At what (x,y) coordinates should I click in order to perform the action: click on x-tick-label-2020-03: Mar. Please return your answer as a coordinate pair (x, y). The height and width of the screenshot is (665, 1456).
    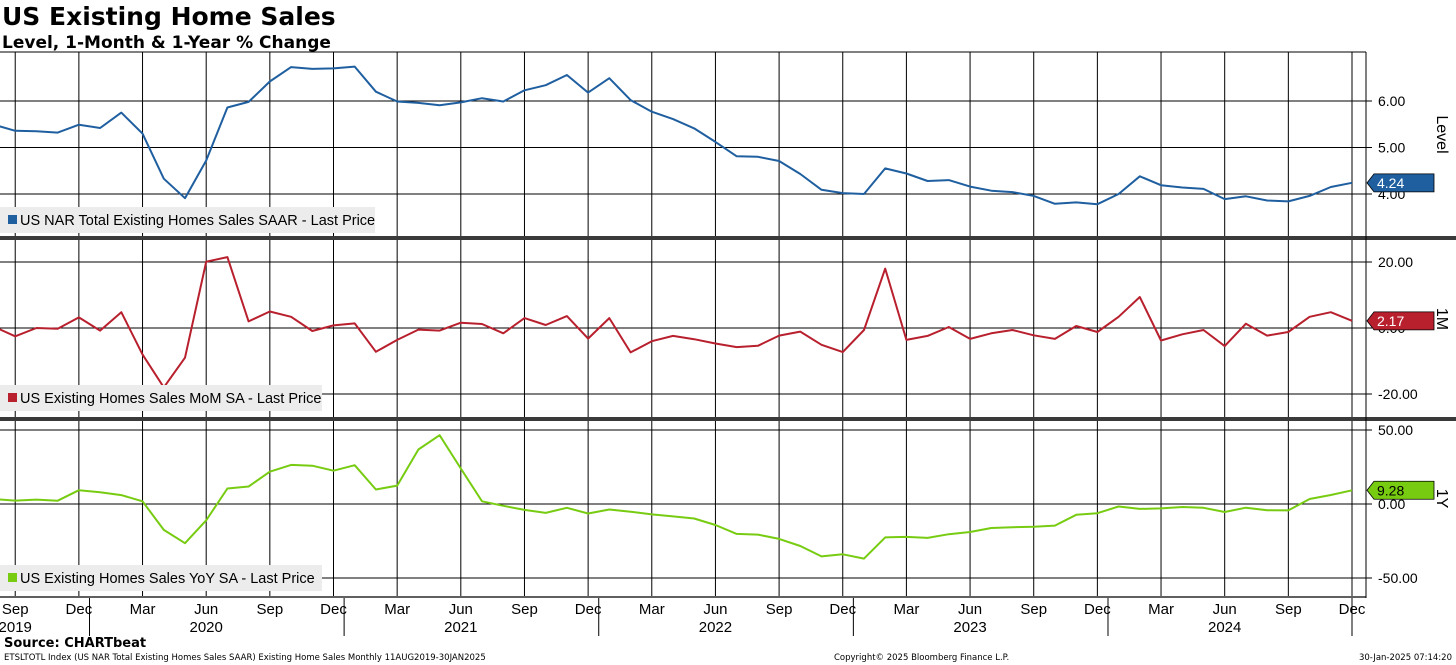
    Looking at the image, I should click on (143, 609).